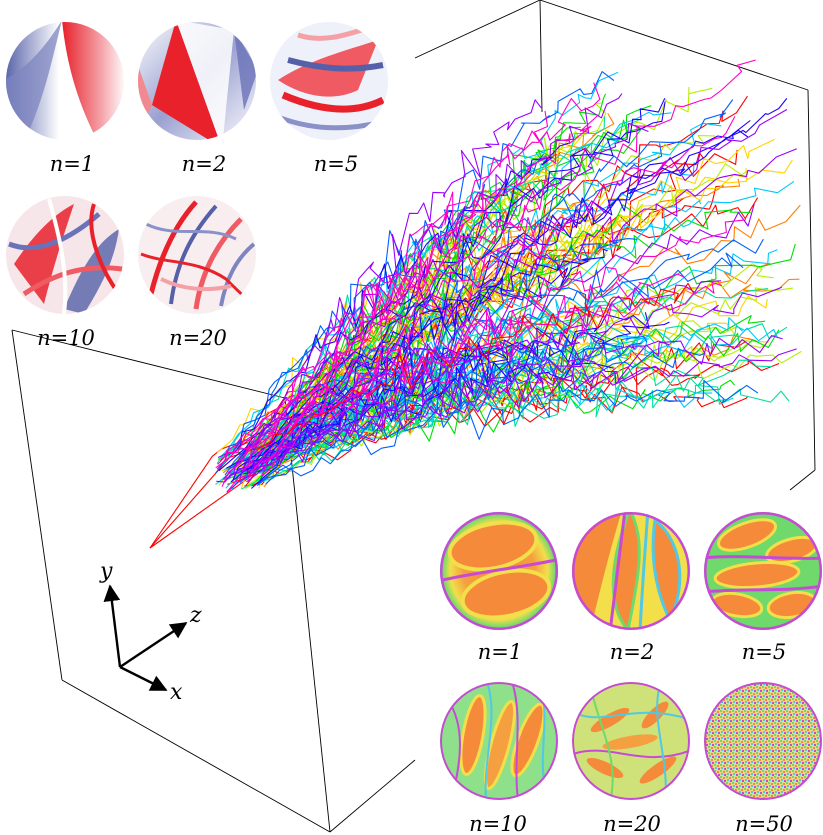 Image resolution: width=823 pixels, height=835 pixels. Describe the element at coordinates (477, 29) in the screenshot. I see `box-edge-top-back` at that location.